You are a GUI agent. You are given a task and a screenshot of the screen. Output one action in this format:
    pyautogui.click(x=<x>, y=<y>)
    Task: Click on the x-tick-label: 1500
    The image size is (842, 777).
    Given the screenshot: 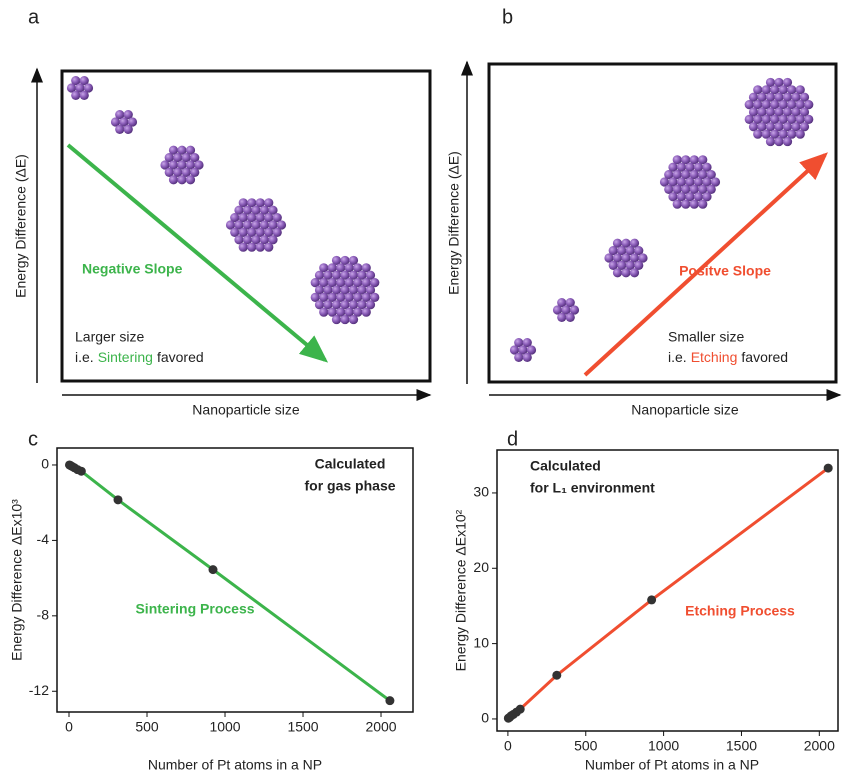 What is the action you would take?
    pyautogui.click(x=302, y=727)
    